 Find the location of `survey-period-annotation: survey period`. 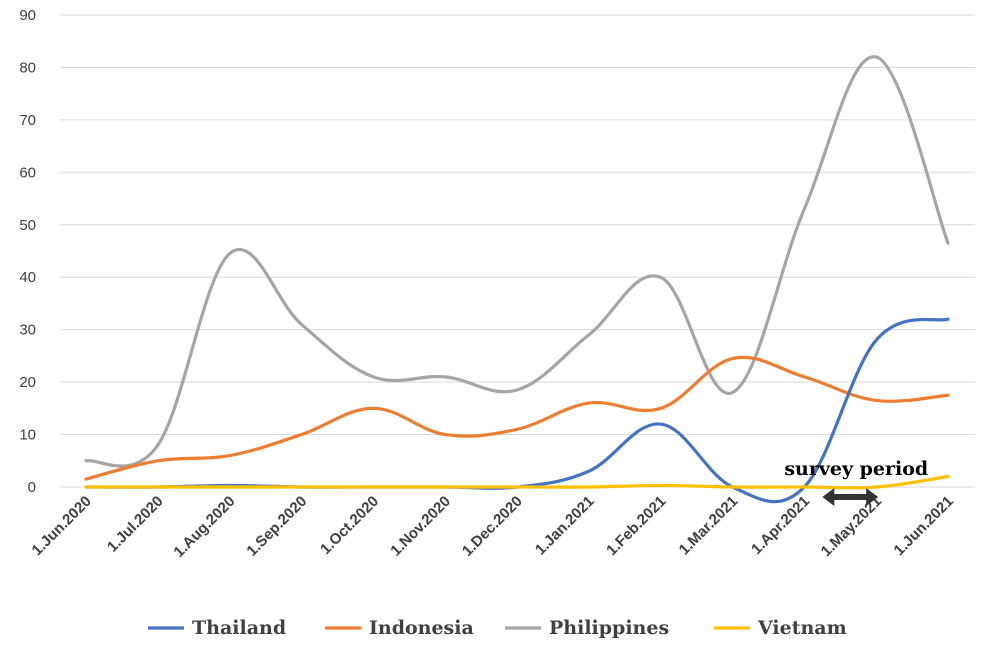

survey-period-annotation: survey period is located at coordinates (856, 482).